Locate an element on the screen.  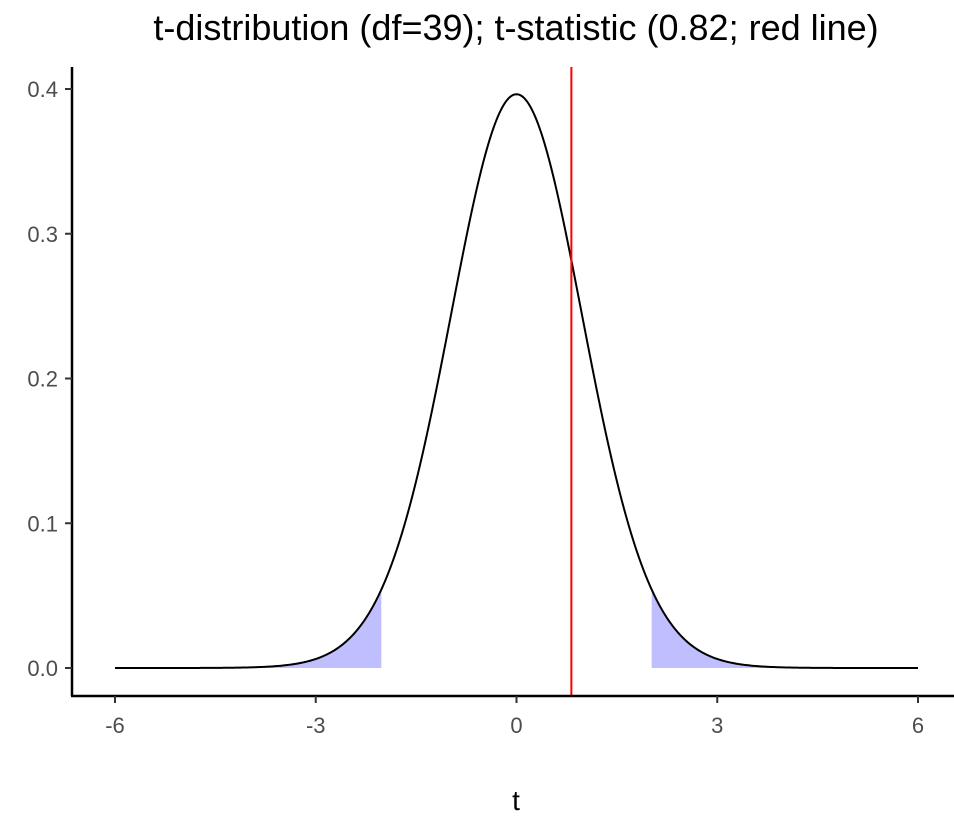
y-tick-label: 0.4 is located at coordinates (42, 89).